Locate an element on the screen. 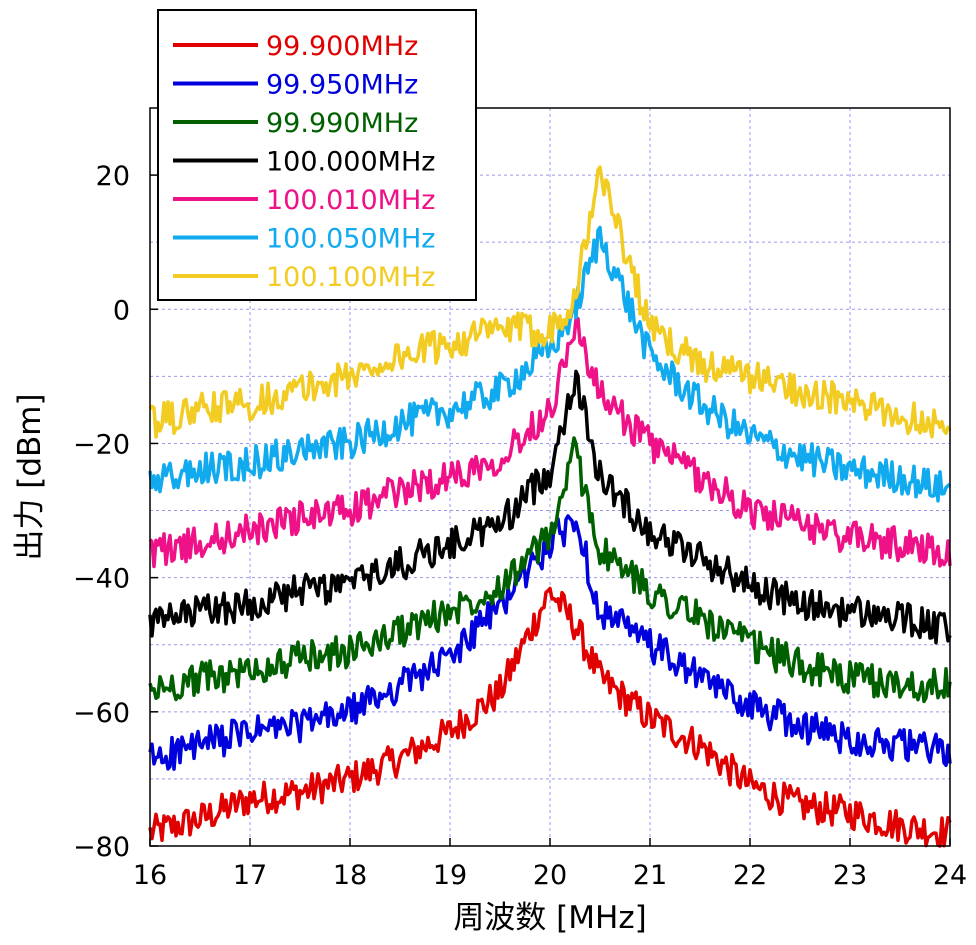 The image size is (976, 945). x-tick-label: 21 is located at coordinates (650, 875).